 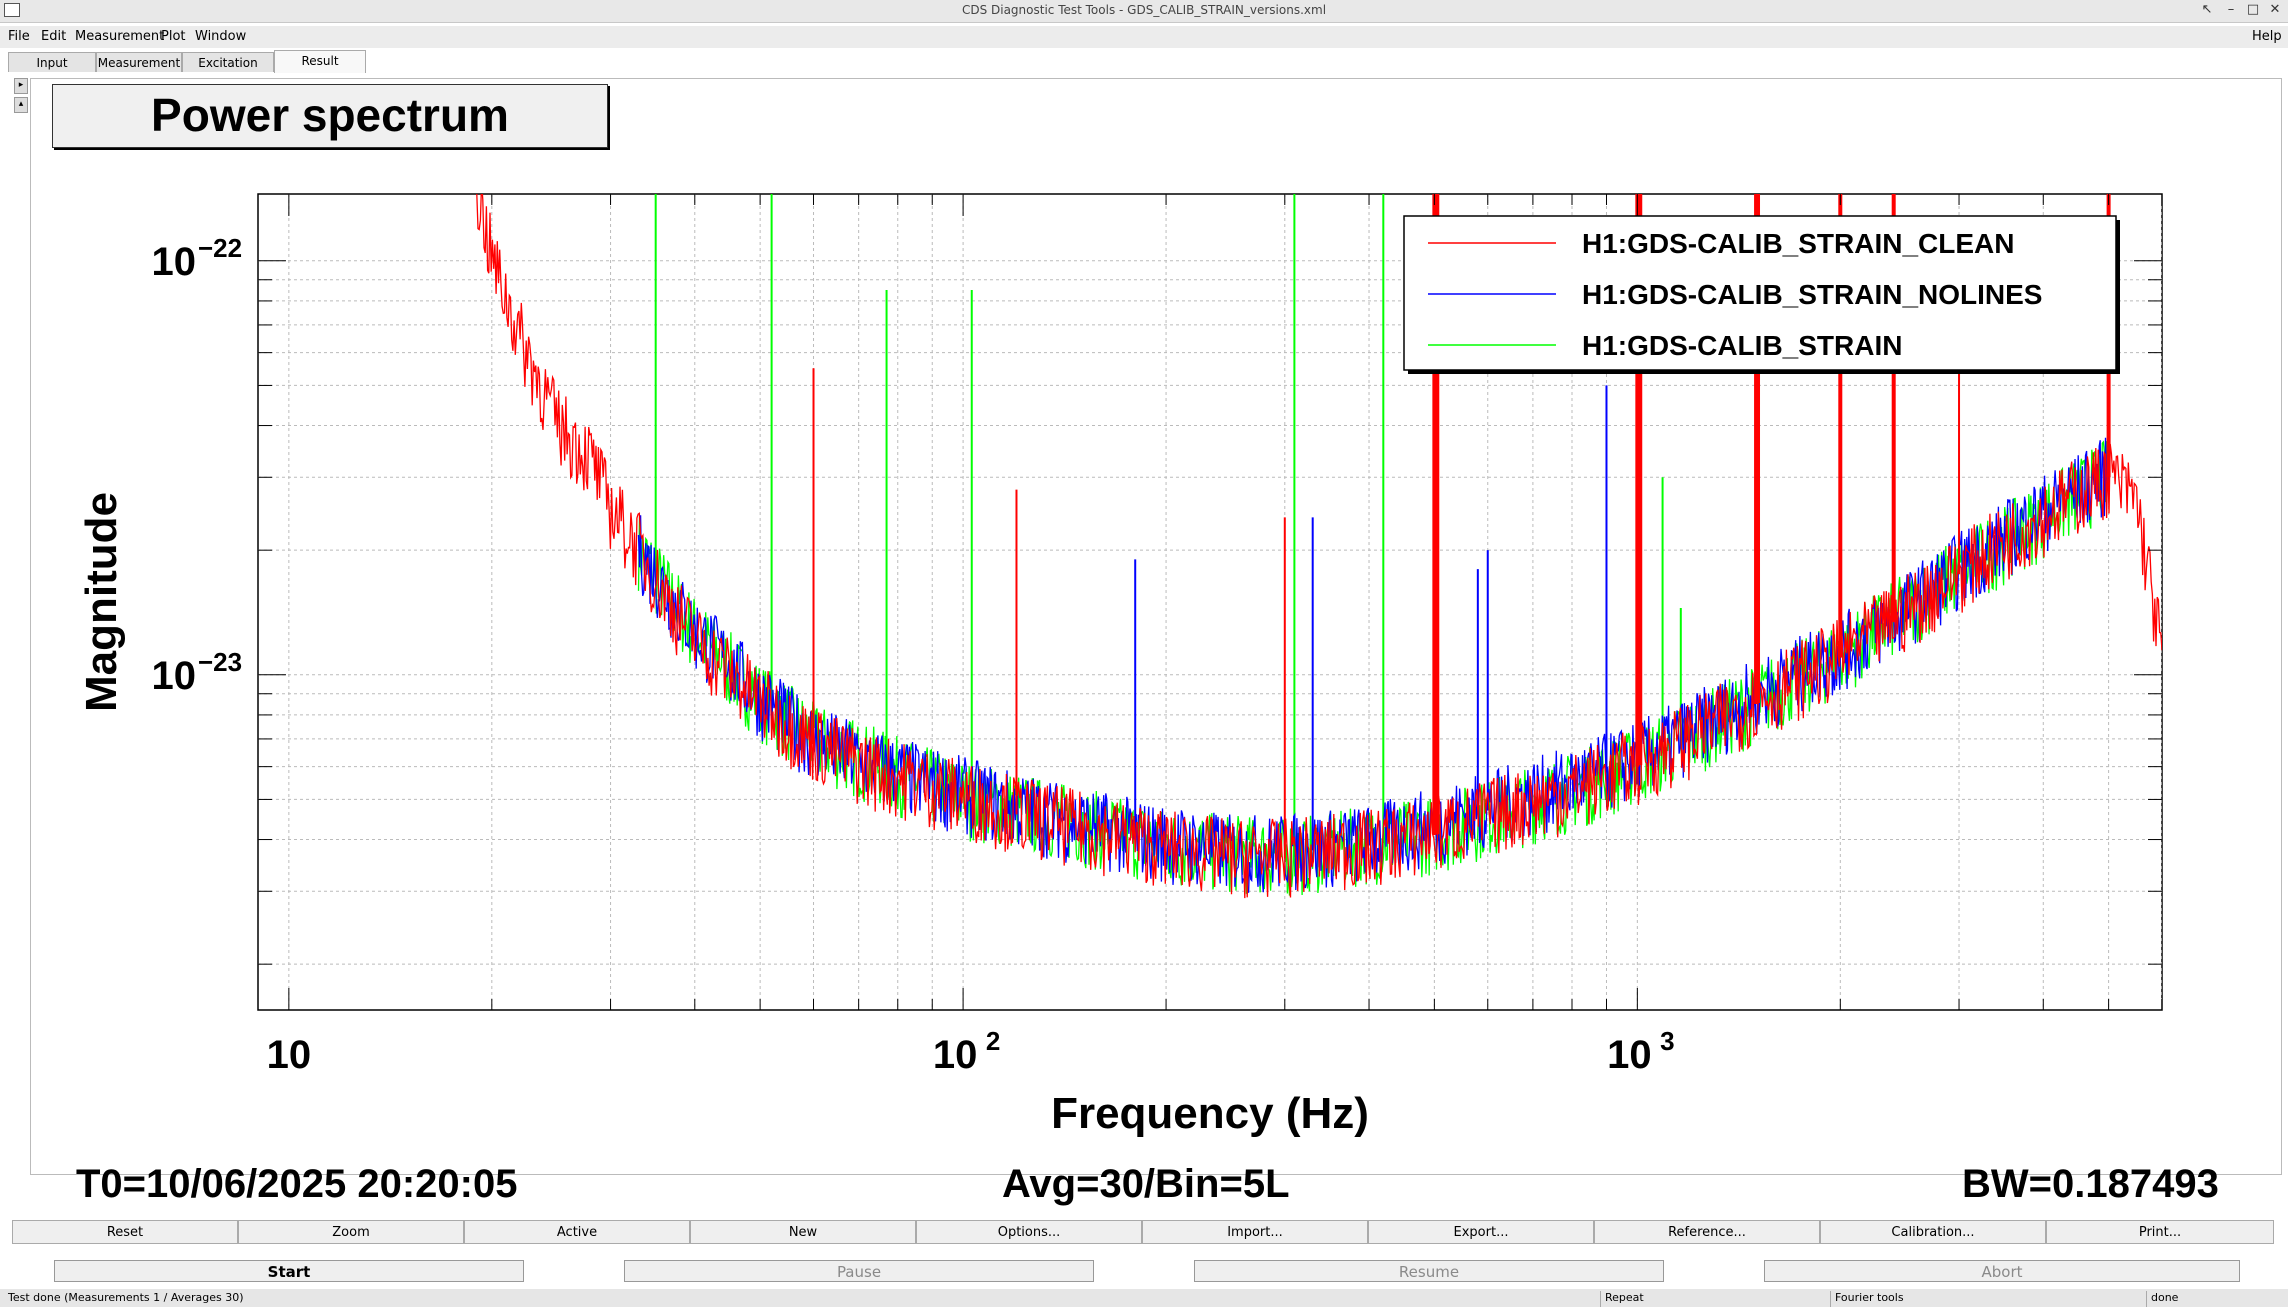 What do you see at coordinates (125, 1232) in the screenshot?
I see `reset-button: Reset` at bounding box center [125, 1232].